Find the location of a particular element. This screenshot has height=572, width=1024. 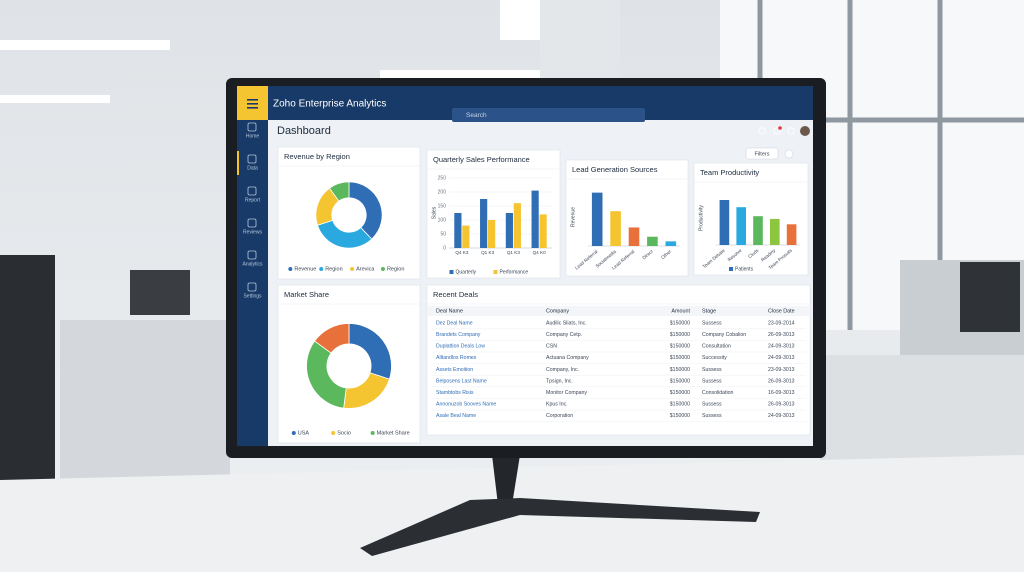

app-title: Zoho Enterprise Analytics is located at coordinates (329, 104).